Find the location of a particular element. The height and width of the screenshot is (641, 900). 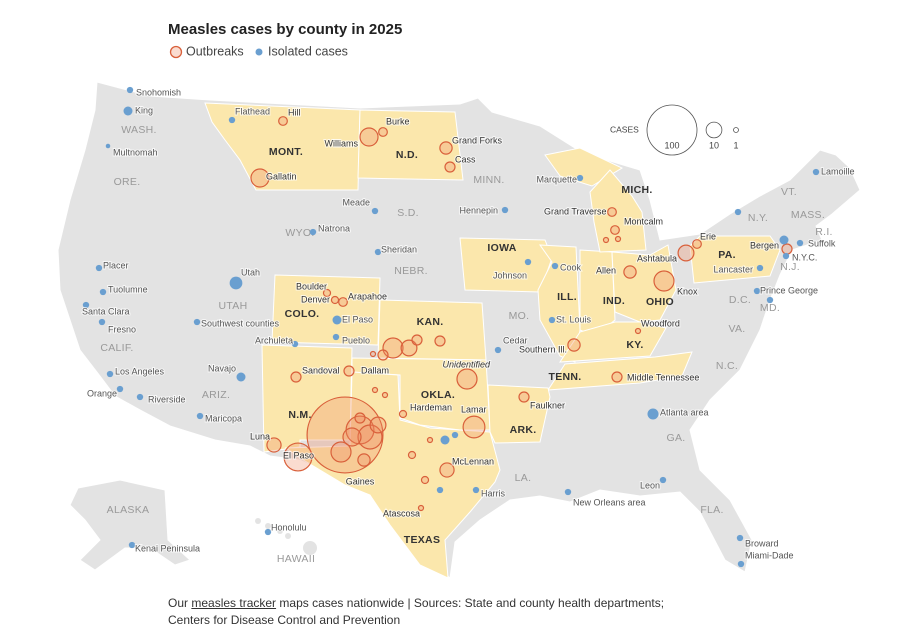

legend-outbreak: Outbreaks is located at coordinates (215, 51).